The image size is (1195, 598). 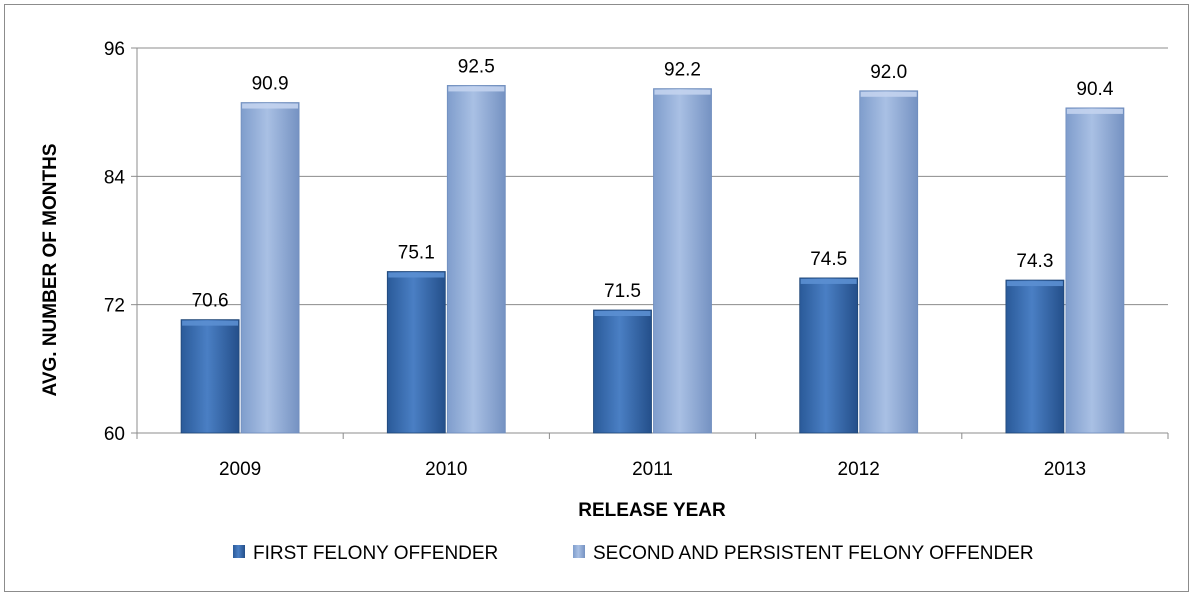 What do you see at coordinates (888, 72) in the screenshot?
I see `data-label-second-felony-2012: 92.0` at bounding box center [888, 72].